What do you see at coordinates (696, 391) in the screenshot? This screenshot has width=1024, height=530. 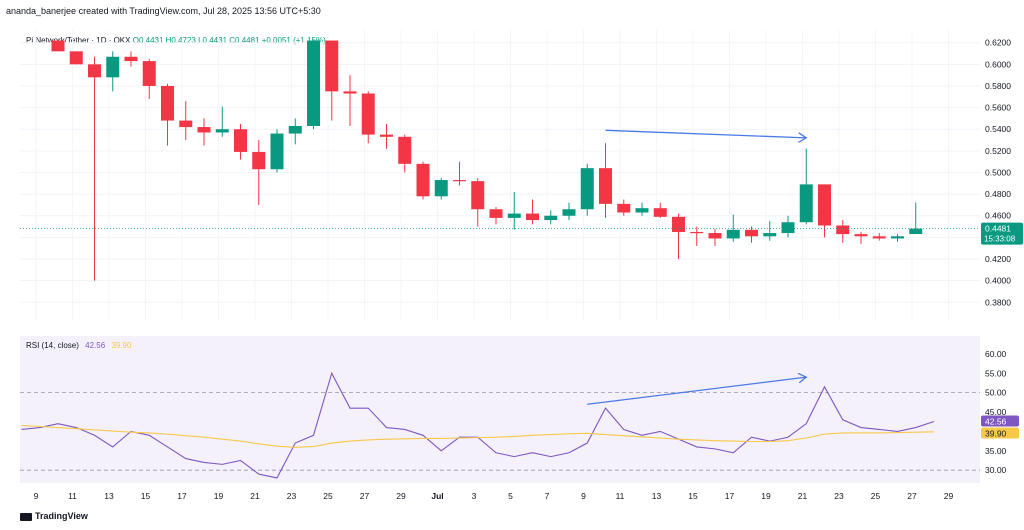 I see `rsi-trend-arrow` at bounding box center [696, 391].